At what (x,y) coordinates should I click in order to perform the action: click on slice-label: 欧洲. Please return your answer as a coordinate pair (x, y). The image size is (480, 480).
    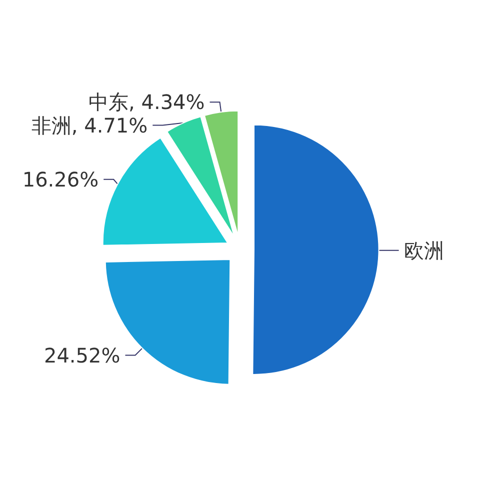
    Looking at the image, I should click on (424, 250).